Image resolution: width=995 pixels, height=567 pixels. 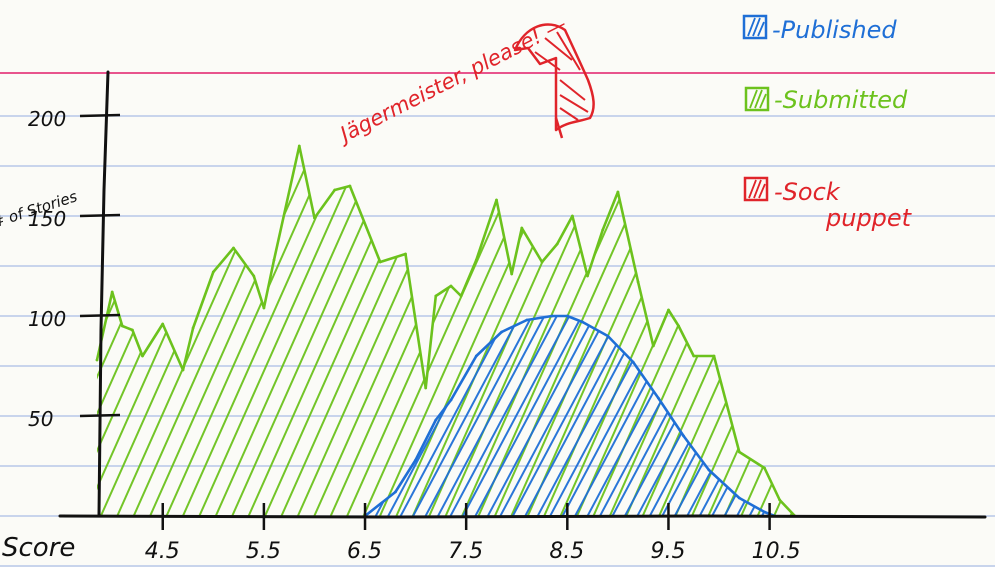 I want to click on legend-item-published: -Published, so click(x=819, y=29).